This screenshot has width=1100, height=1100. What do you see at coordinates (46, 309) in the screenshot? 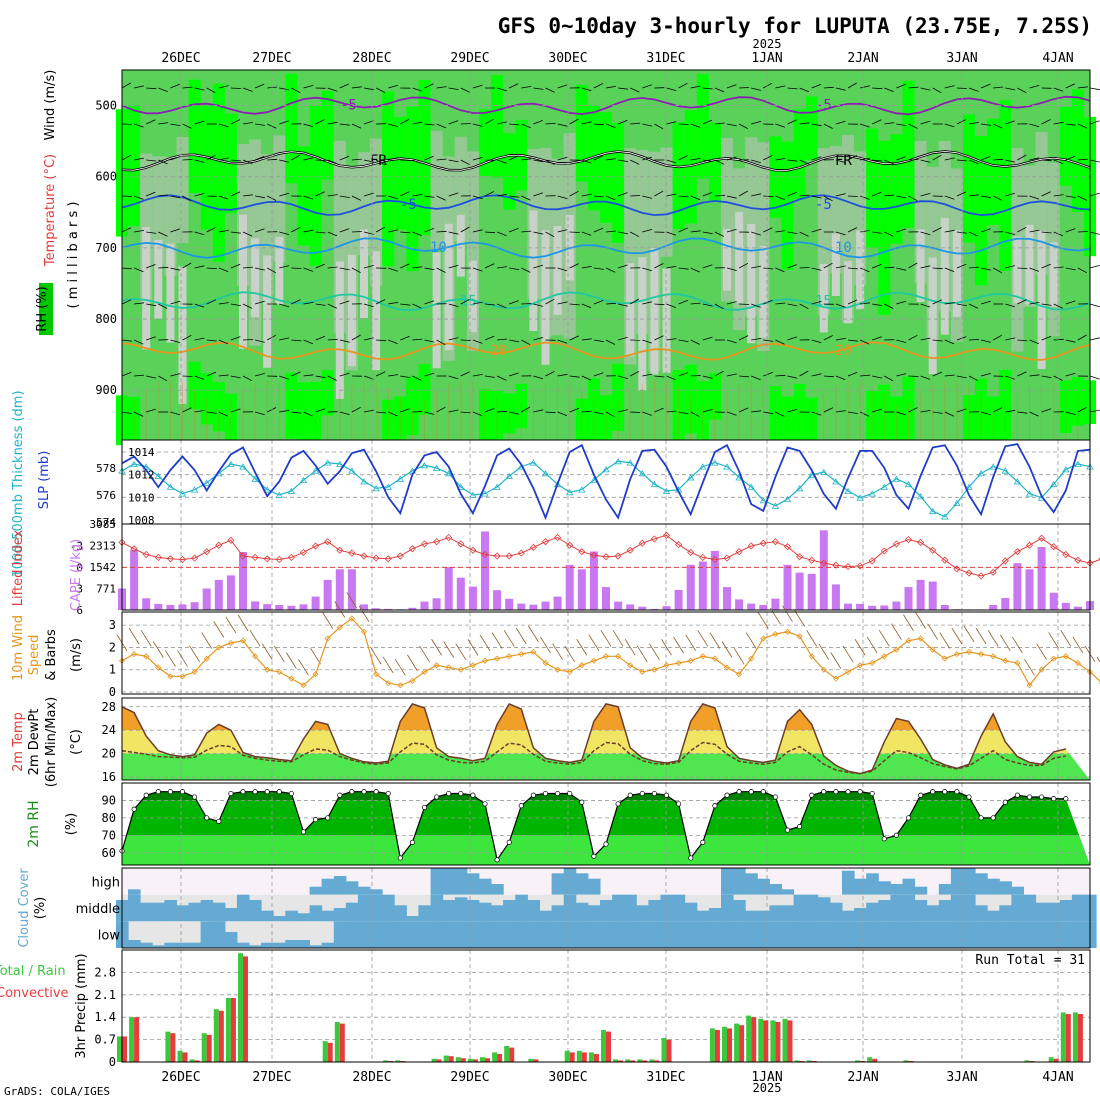
I see `rh-legend-swatch` at bounding box center [46, 309].